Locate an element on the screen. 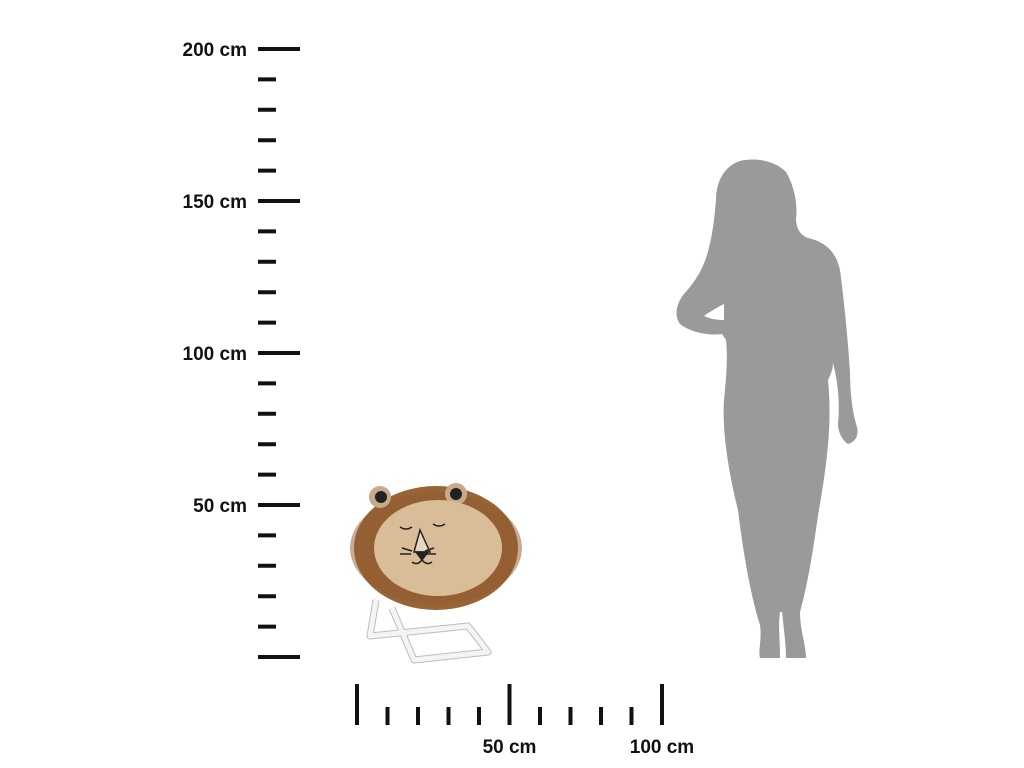 The height and width of the screenshot is (768, 1024). seat-cushion is located at coordinates (438, 548).